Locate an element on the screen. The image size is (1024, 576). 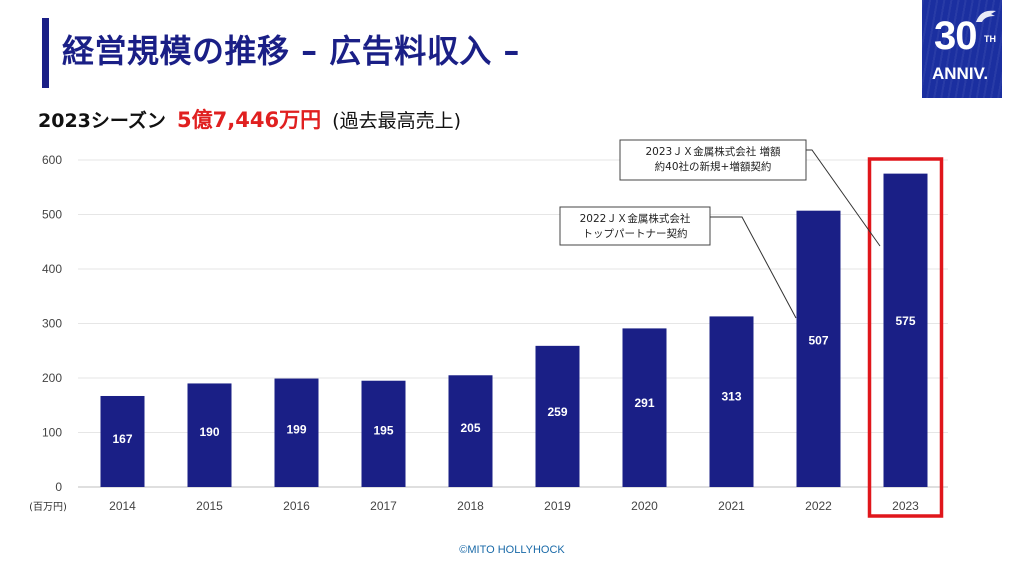
title-accent-bar is located at coordinates (45, 53).